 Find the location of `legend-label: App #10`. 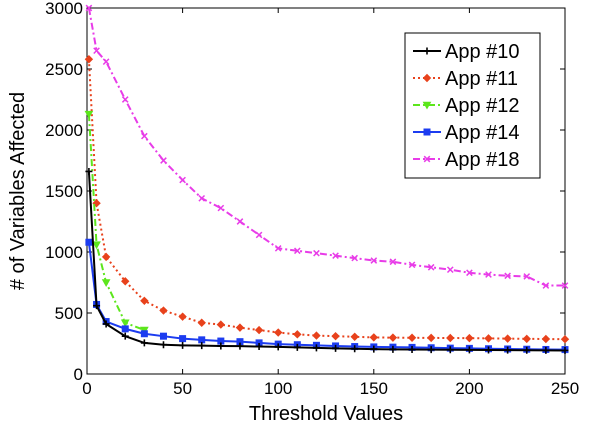

legend-label: App #10 is located at coordinates (482, 52).